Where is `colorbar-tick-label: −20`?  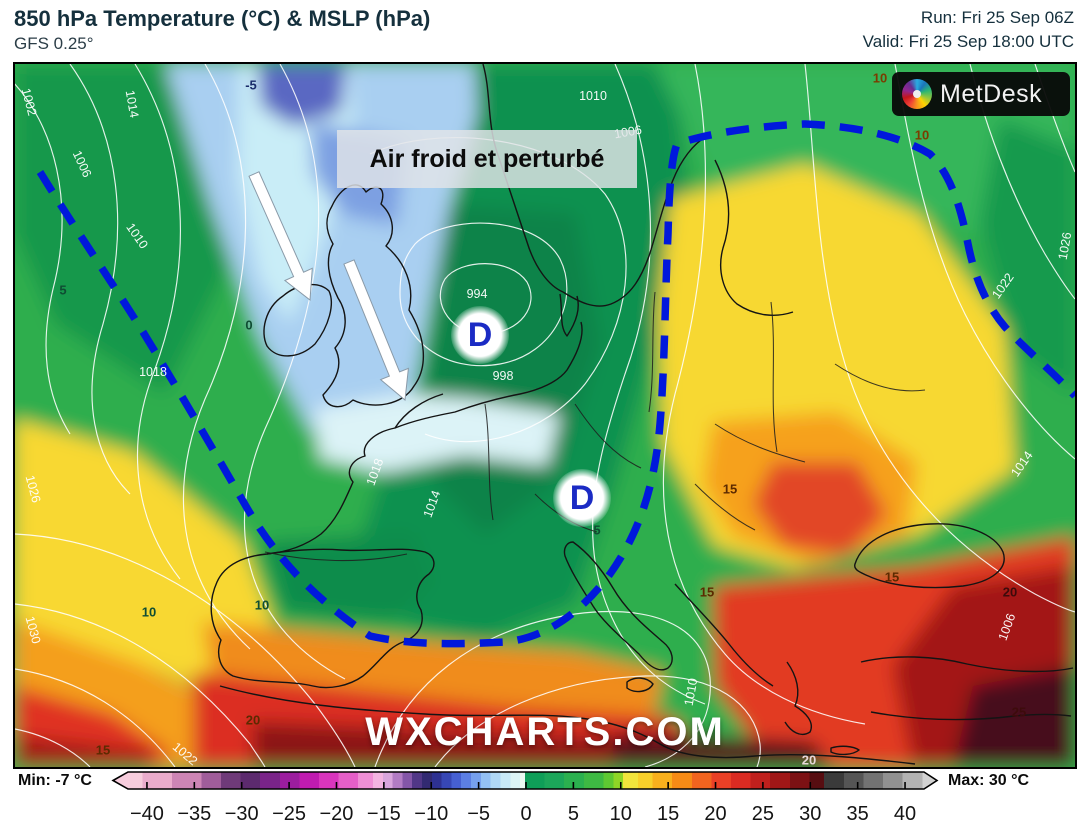
colorbar-tick-label: −20 is located at coordinates (337, 814).